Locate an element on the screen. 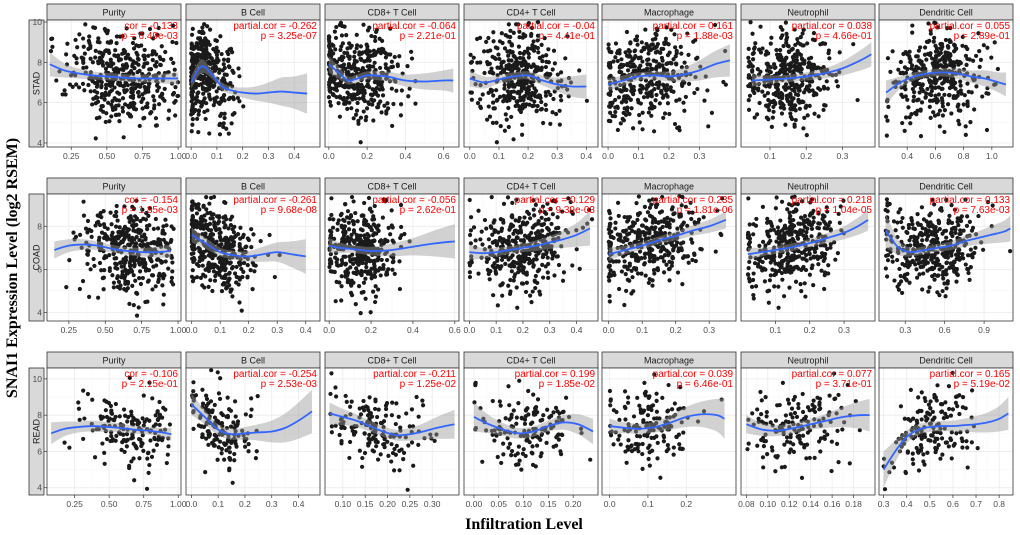 The width and height of the screenshot is (1020, 535). x-tick-label: 0.0 is located at coordinates (192, 330).